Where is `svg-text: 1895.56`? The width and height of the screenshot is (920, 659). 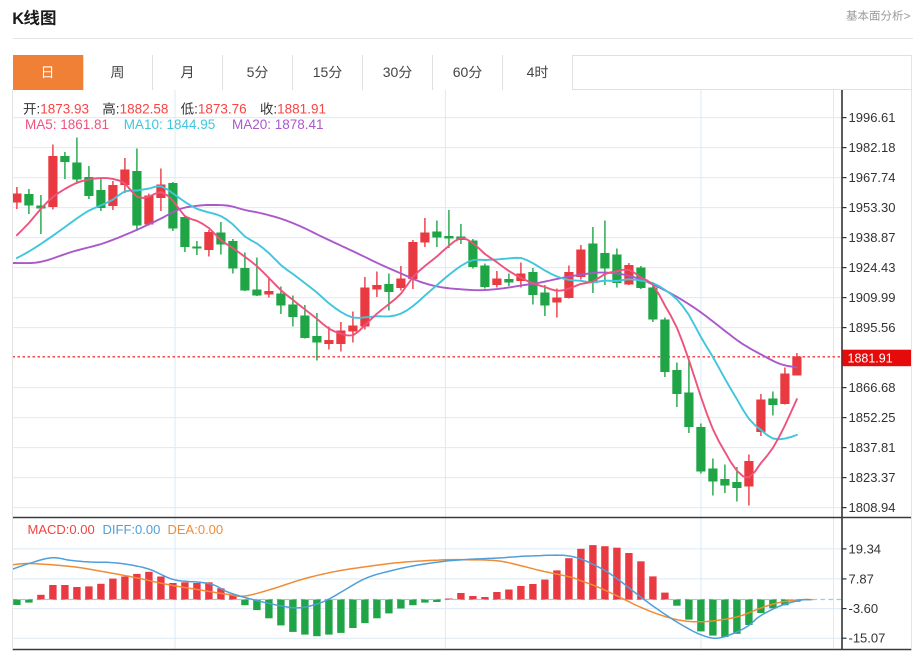 svg-text: 1895.56 is located at coordinates (872, 327).